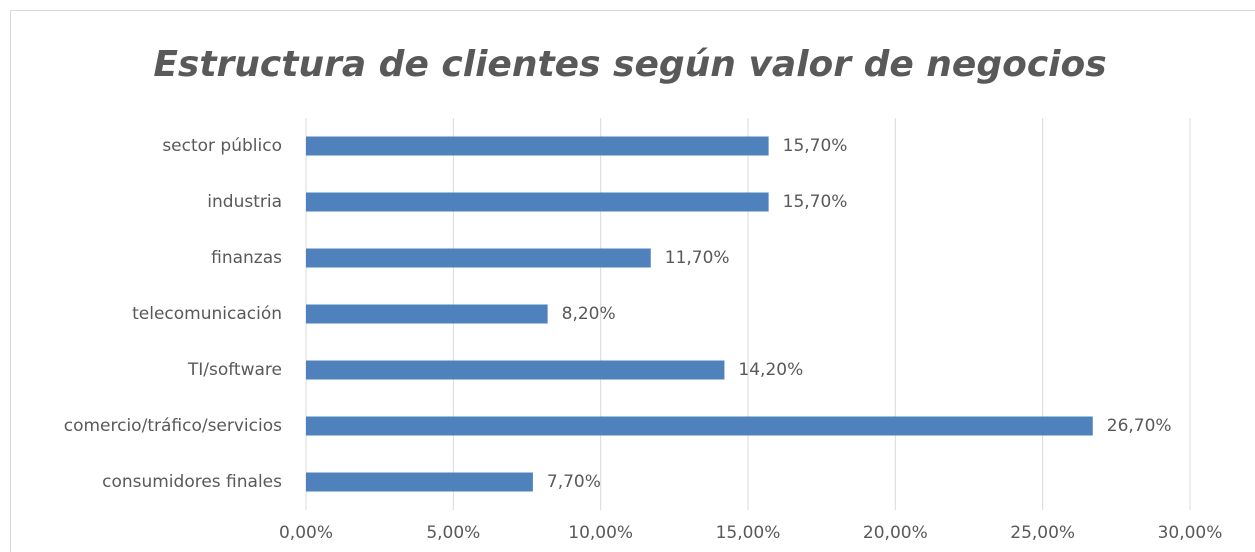 This screenshot has width=1255, height=552. I want to click on y-tick-label: sector público, so click(222, 146).